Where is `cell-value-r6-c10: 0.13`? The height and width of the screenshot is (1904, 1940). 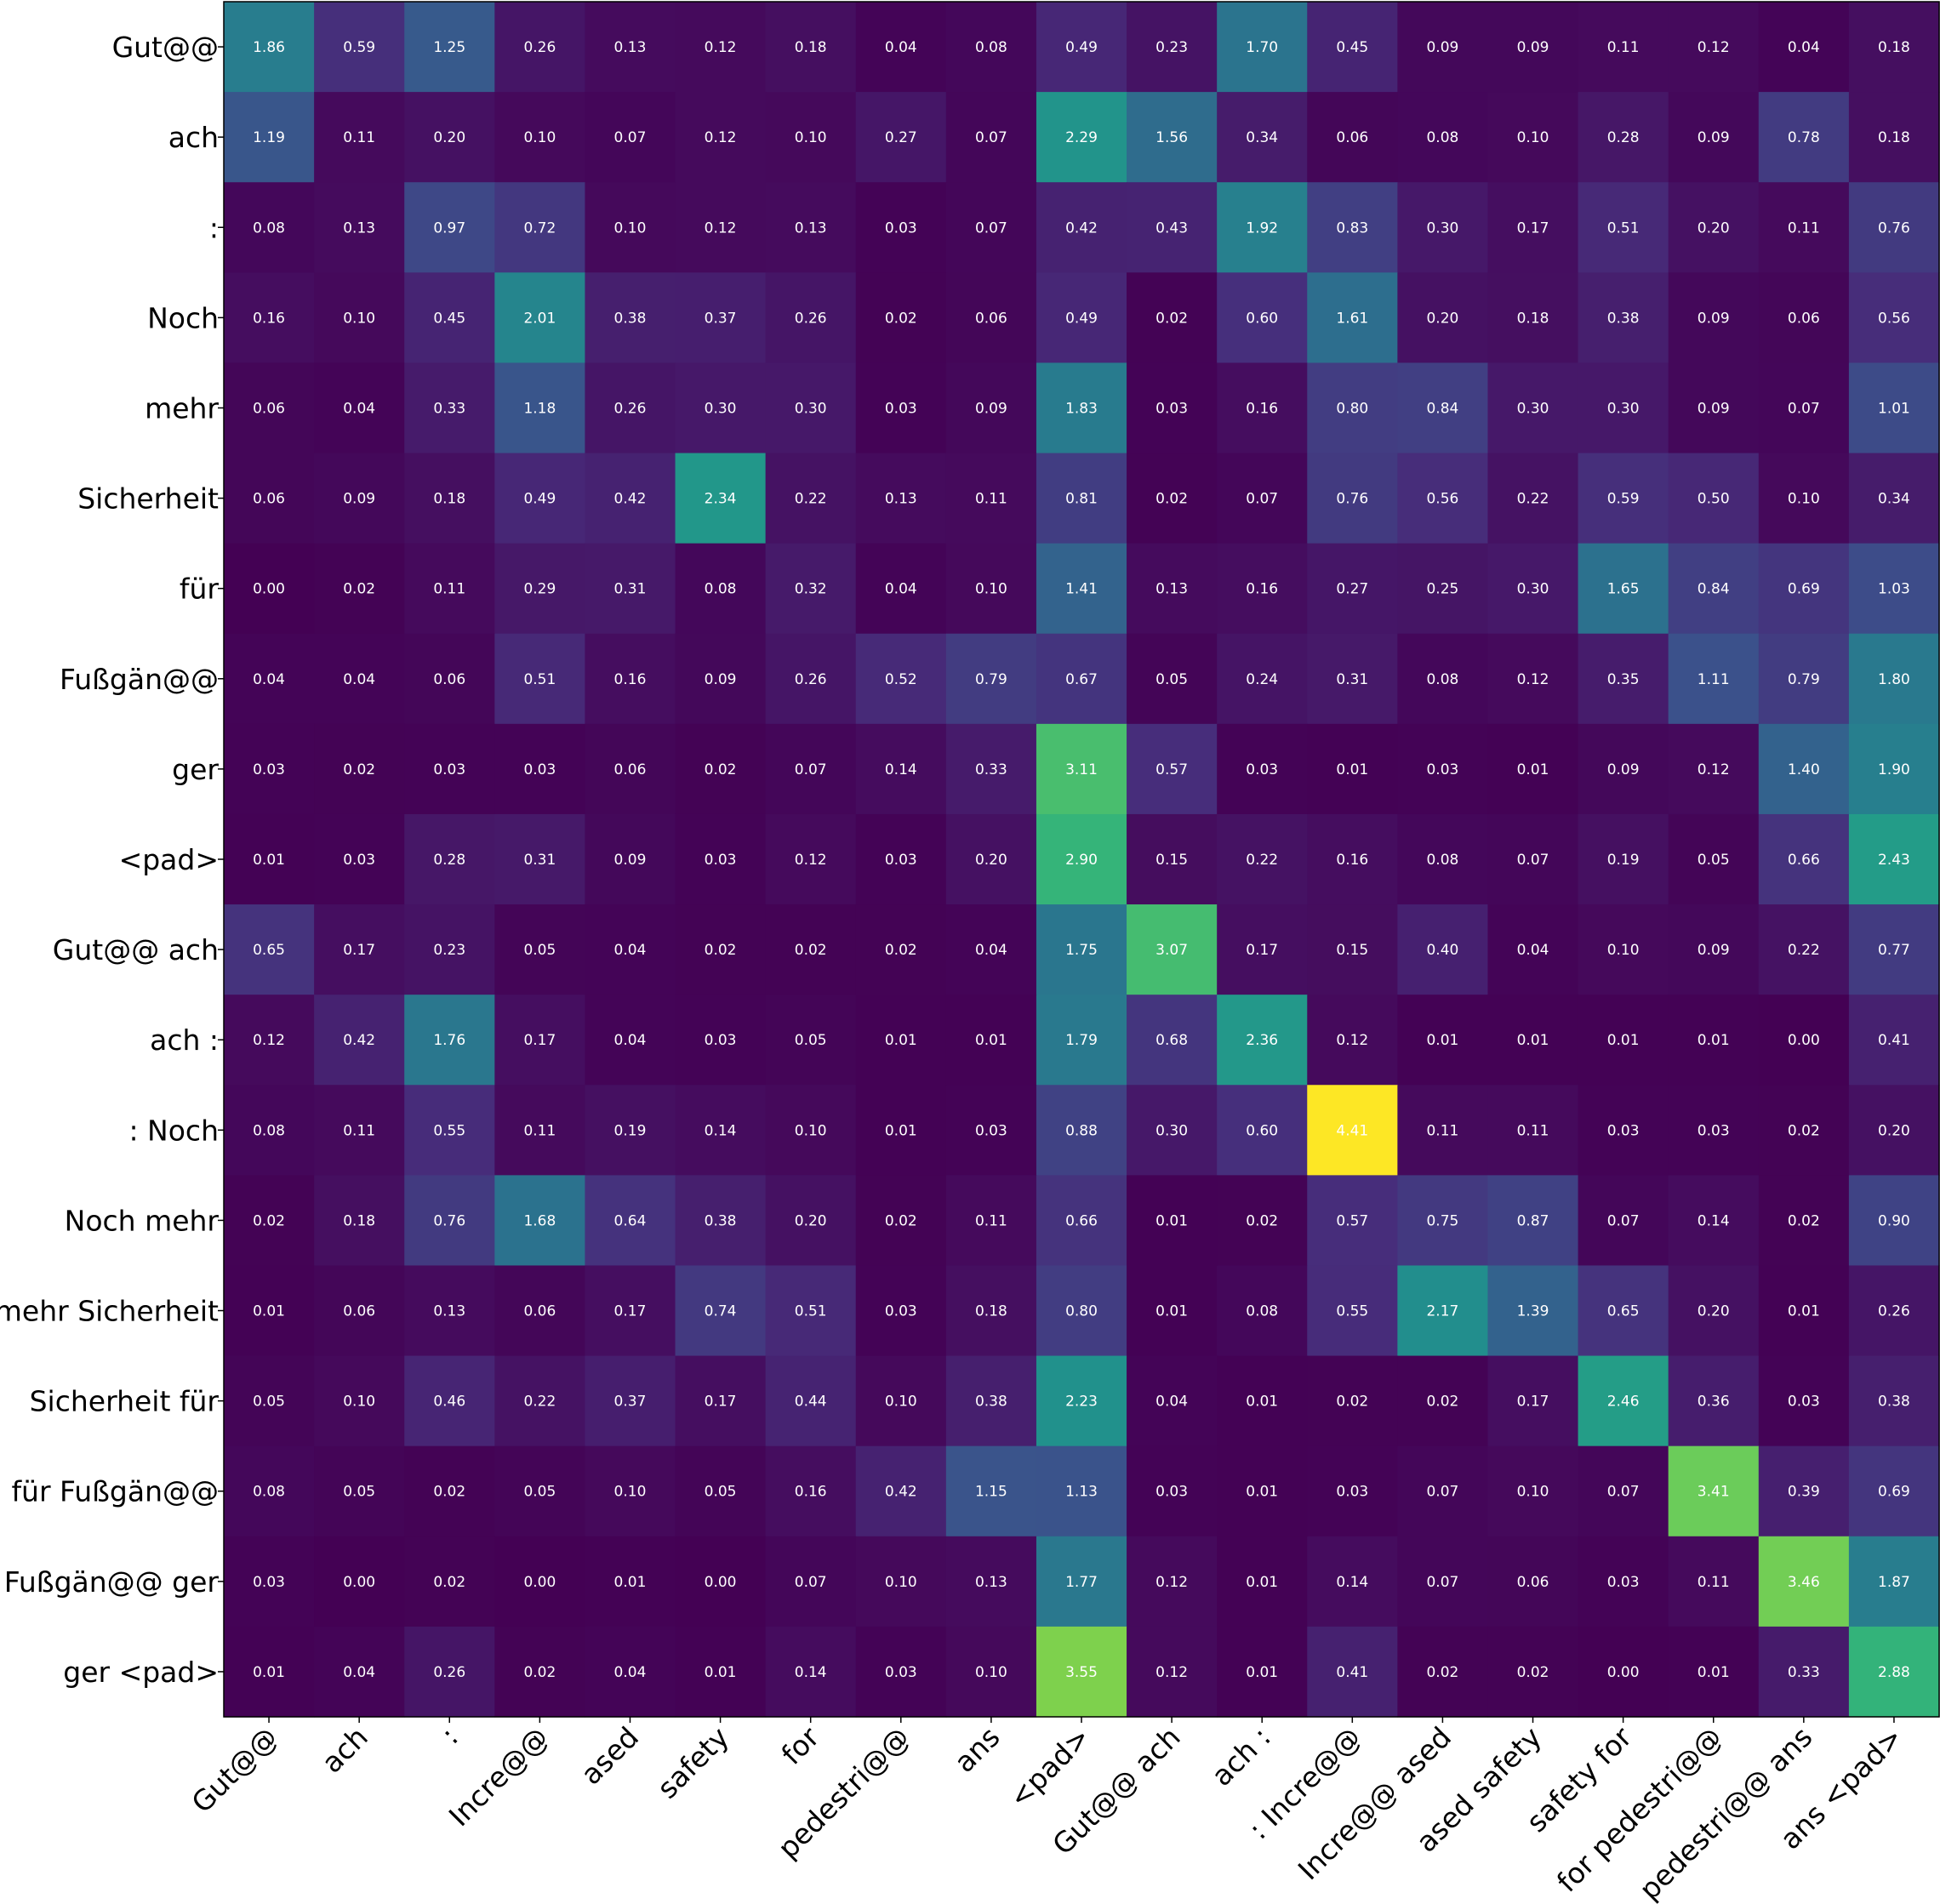 cell-value-r6-c10: 0.13 is located at coordinates (1171, 589).